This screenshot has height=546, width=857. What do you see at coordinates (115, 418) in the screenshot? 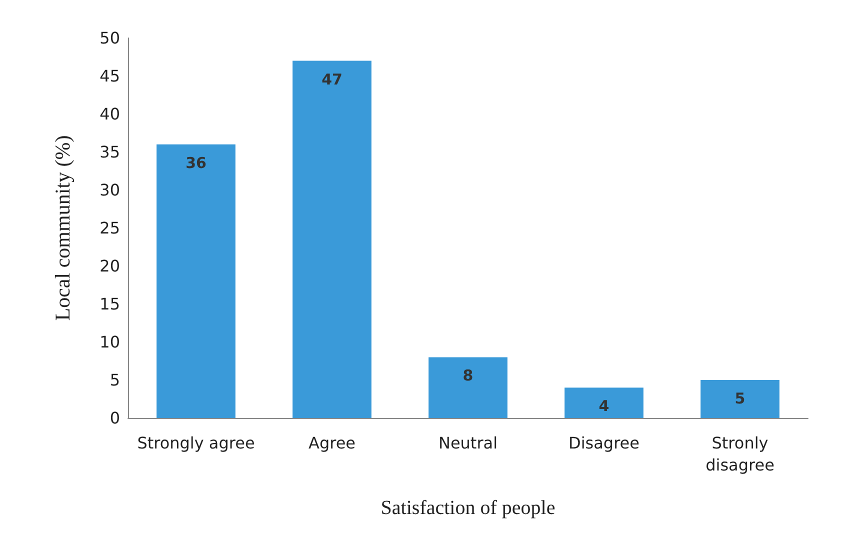
I see `y-tick-label: 0` at bounding box center [115, 418].